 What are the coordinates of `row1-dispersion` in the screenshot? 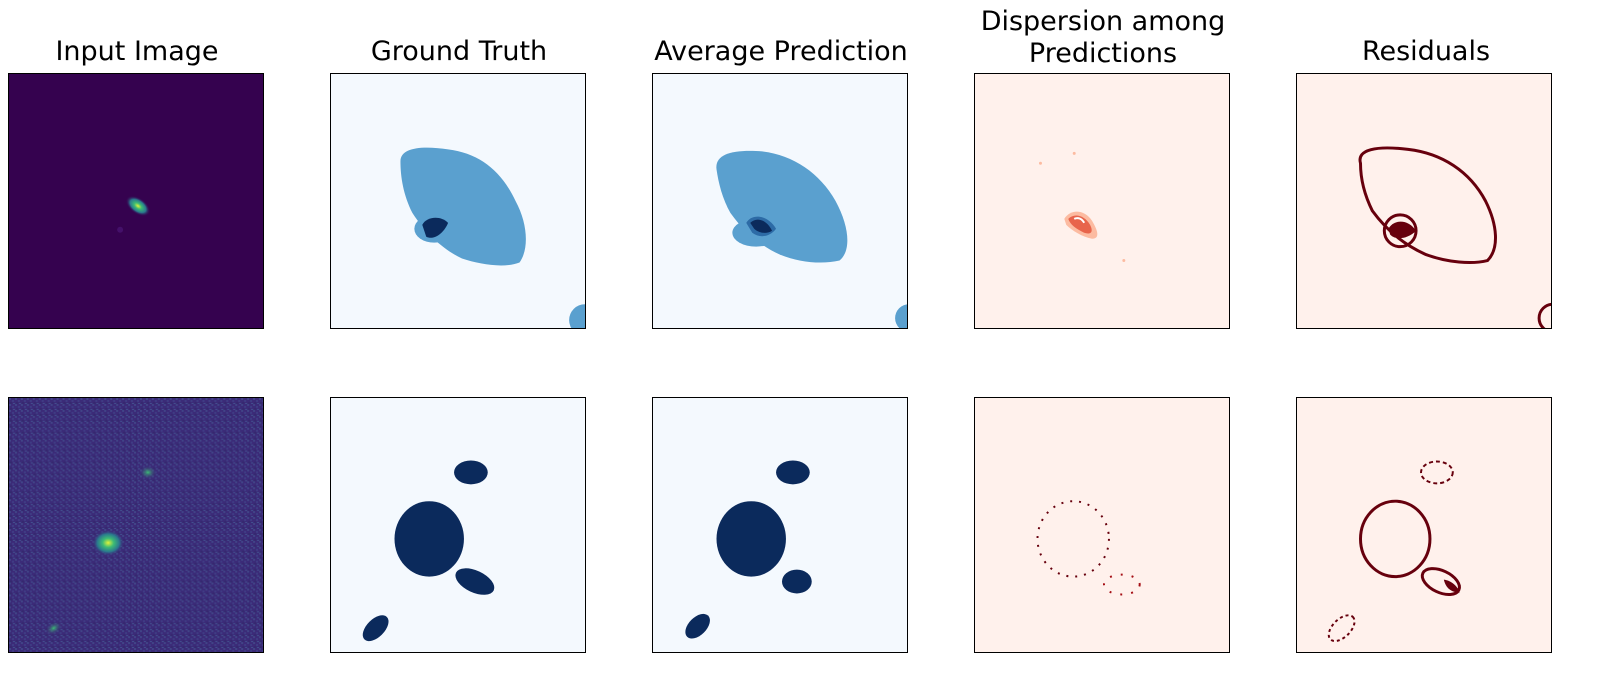 It's located at (1102, 201).